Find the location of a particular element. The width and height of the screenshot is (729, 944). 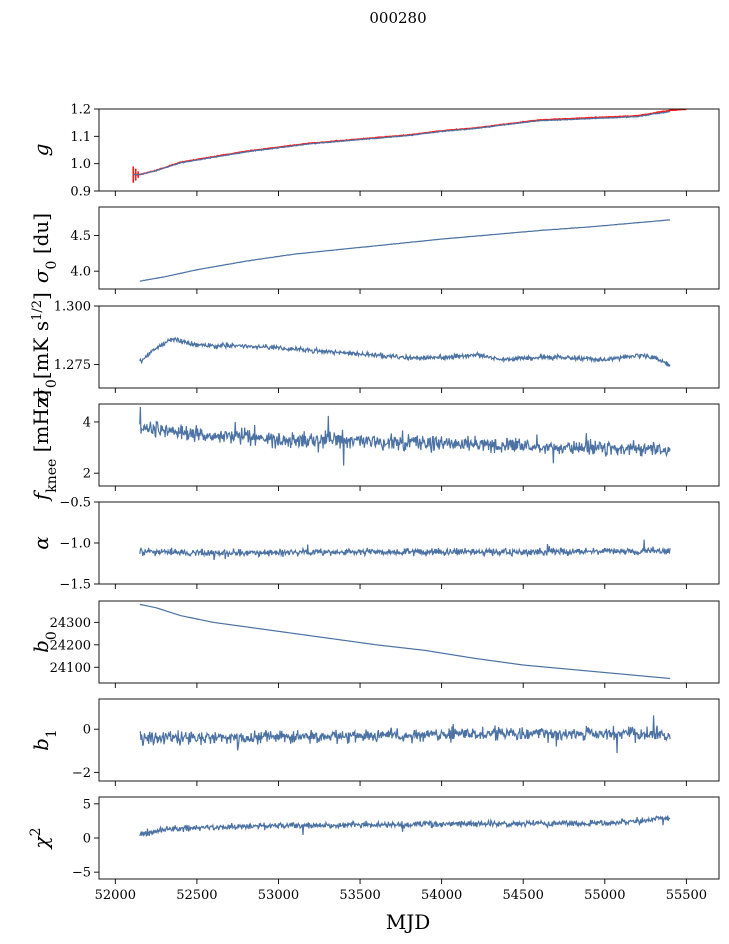

y-tick-label: −5 is located at coordinates (81, 873).